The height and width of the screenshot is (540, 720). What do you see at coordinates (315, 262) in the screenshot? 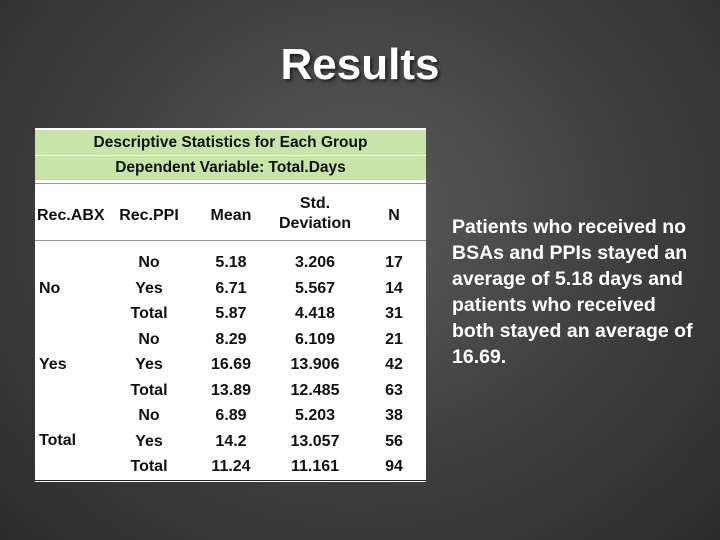
I see `cell-sd: 3.206` at bounding box center [315, 262].